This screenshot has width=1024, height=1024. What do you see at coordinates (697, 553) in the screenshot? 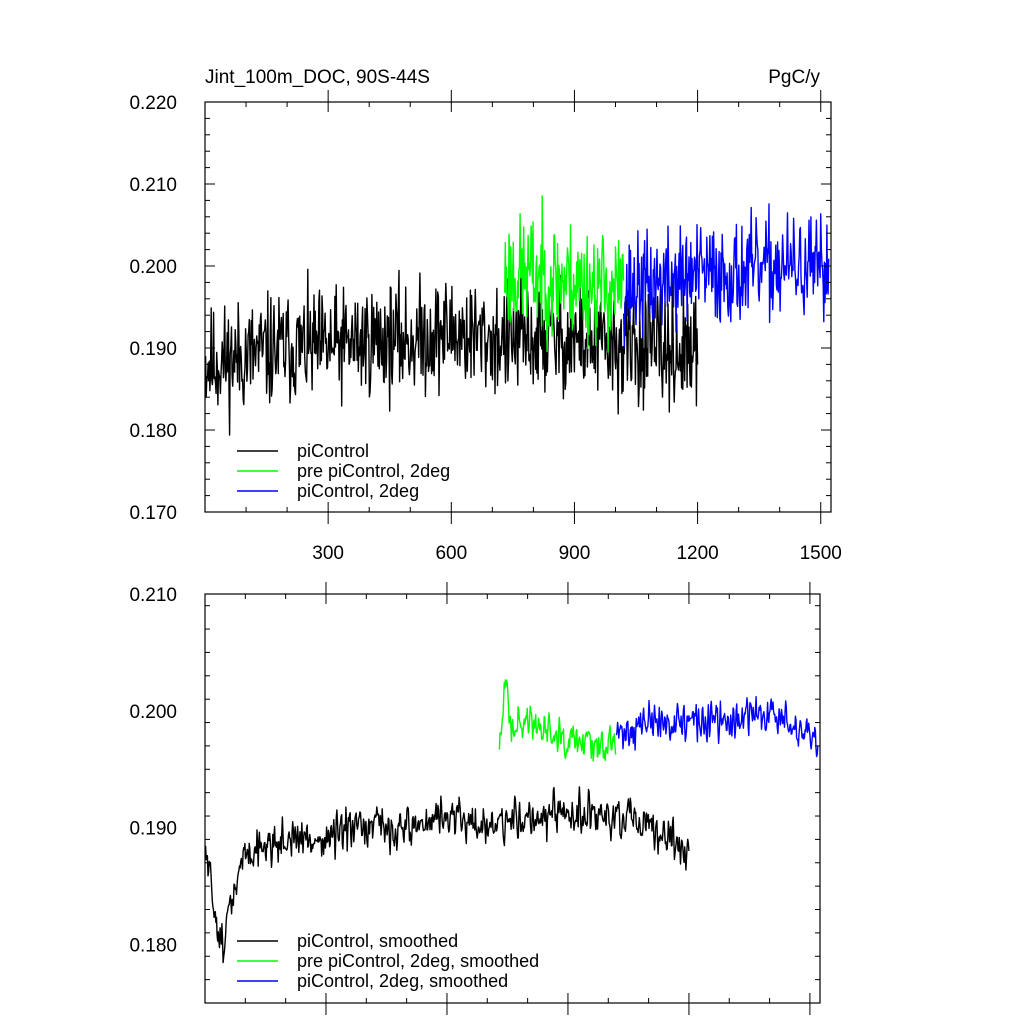
I see `x-tick-label: 1200` at bounding box center [697, 553].